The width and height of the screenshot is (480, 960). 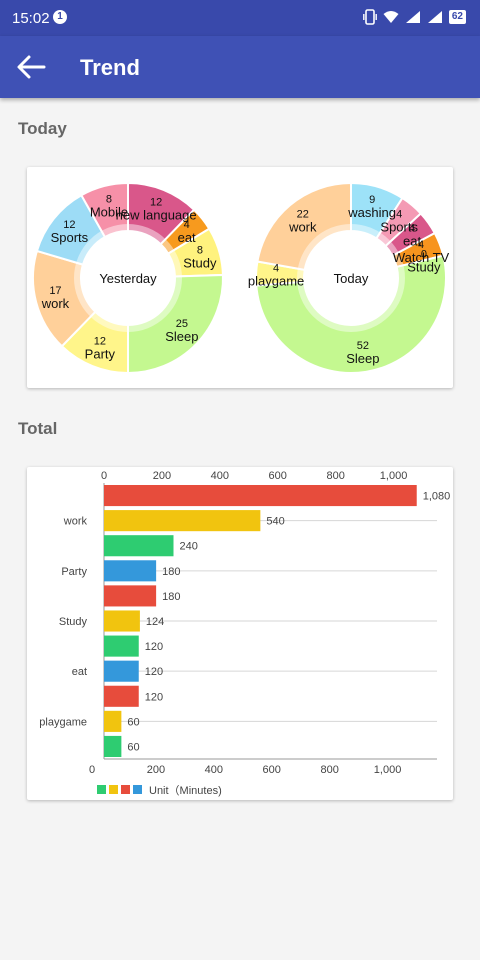 What do you see at coordinates (391, 17) in the screenshot?
I see `wifi-icon` at bounding box center [391, 17].